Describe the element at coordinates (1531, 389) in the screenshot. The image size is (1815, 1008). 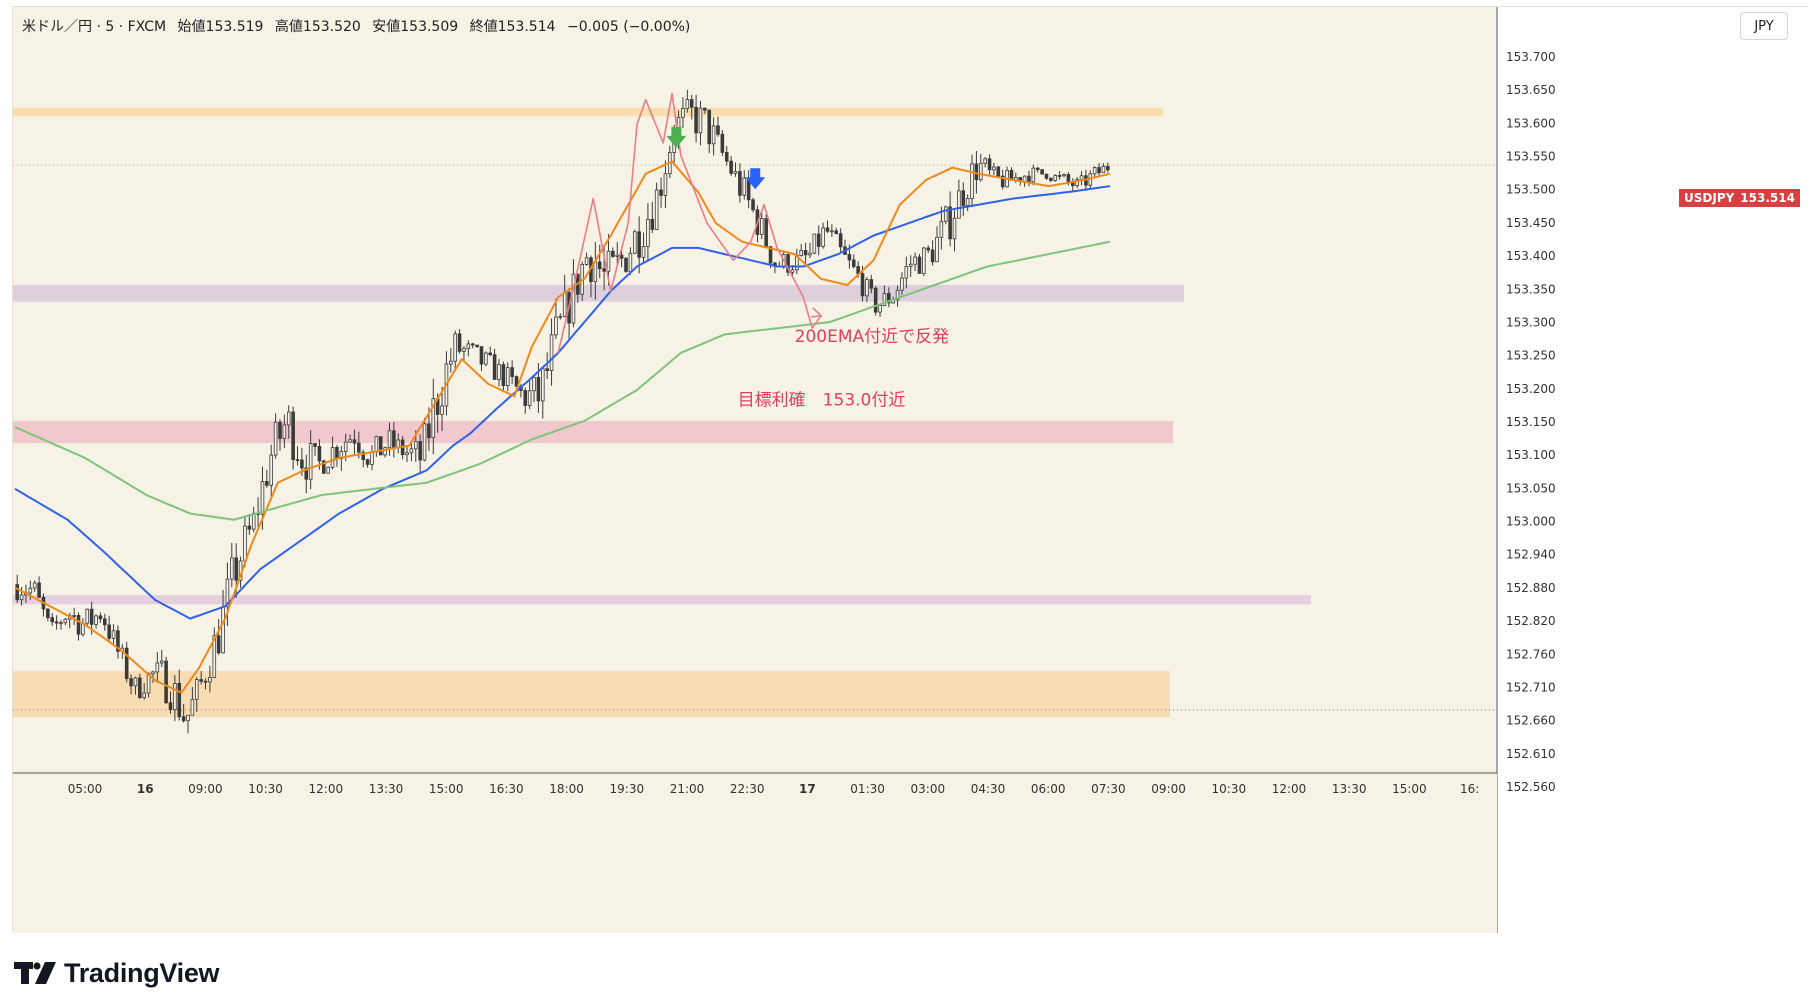
I see `y-tick-label: 153.200` at that location.